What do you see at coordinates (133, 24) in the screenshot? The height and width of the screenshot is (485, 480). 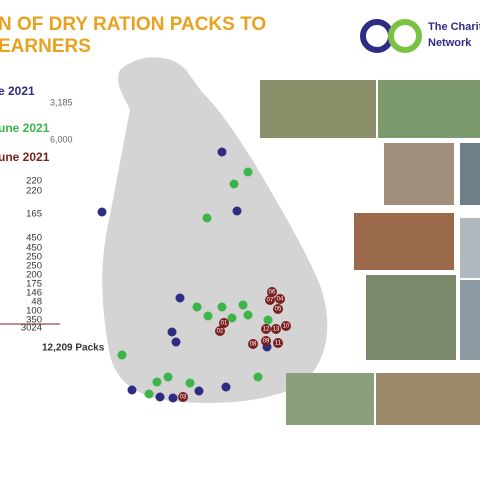 I see `title-line: N OF DRY RATION PACKS TO` at bounding box center [133, 24].